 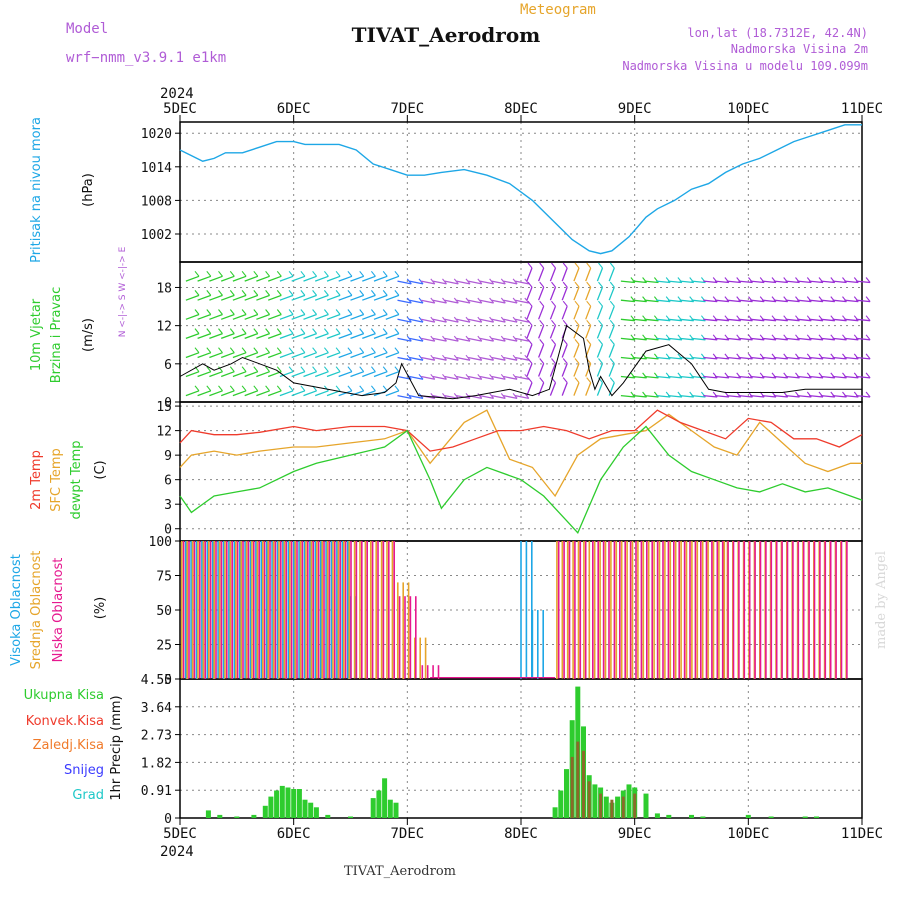 What do you see at coordinates (748, 834) in the screenshot?
I see `xtick-label-bottom: 10DEC` at bounding box center [748, 834].